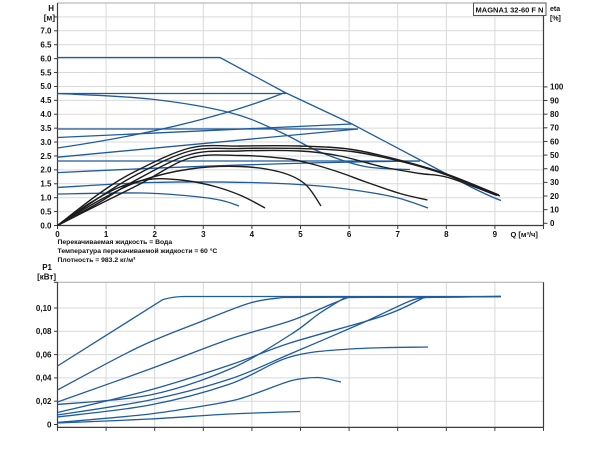 This screenshot has height=455, width=600. What do you see at coordinates (47, 267) in the screenshot?
I see `svg-text: P1` at bounding box center [47, 267].